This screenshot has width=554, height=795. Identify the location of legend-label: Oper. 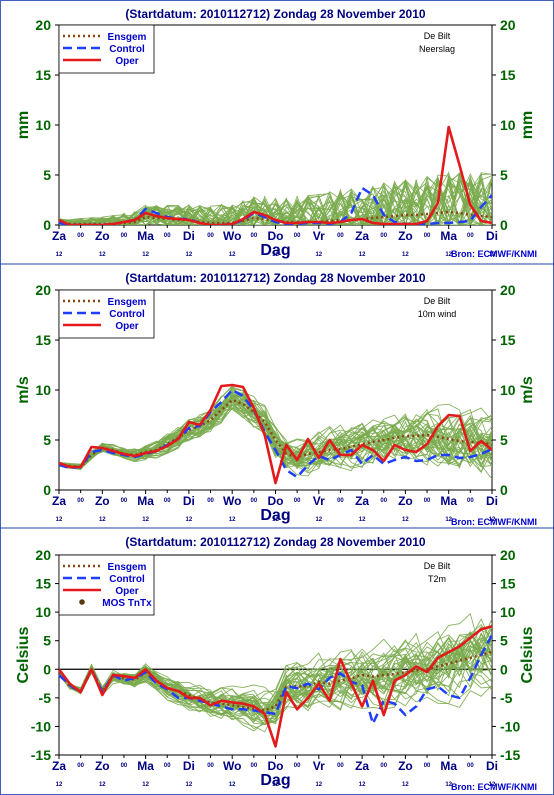
(126, 591).